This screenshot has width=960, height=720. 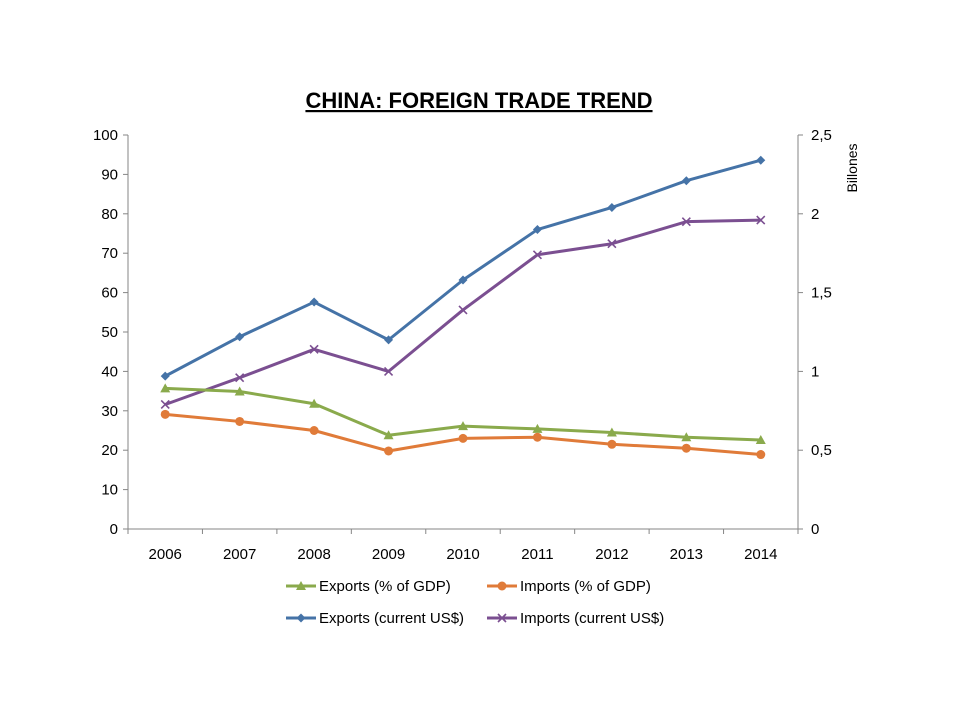 I want to click on y-left-tick-label: 60, so click(x=109, y=293).